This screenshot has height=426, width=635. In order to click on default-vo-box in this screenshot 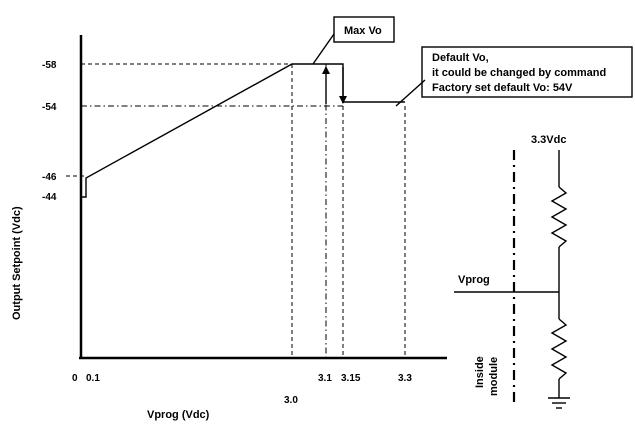, I will do `click(527, 72)`.